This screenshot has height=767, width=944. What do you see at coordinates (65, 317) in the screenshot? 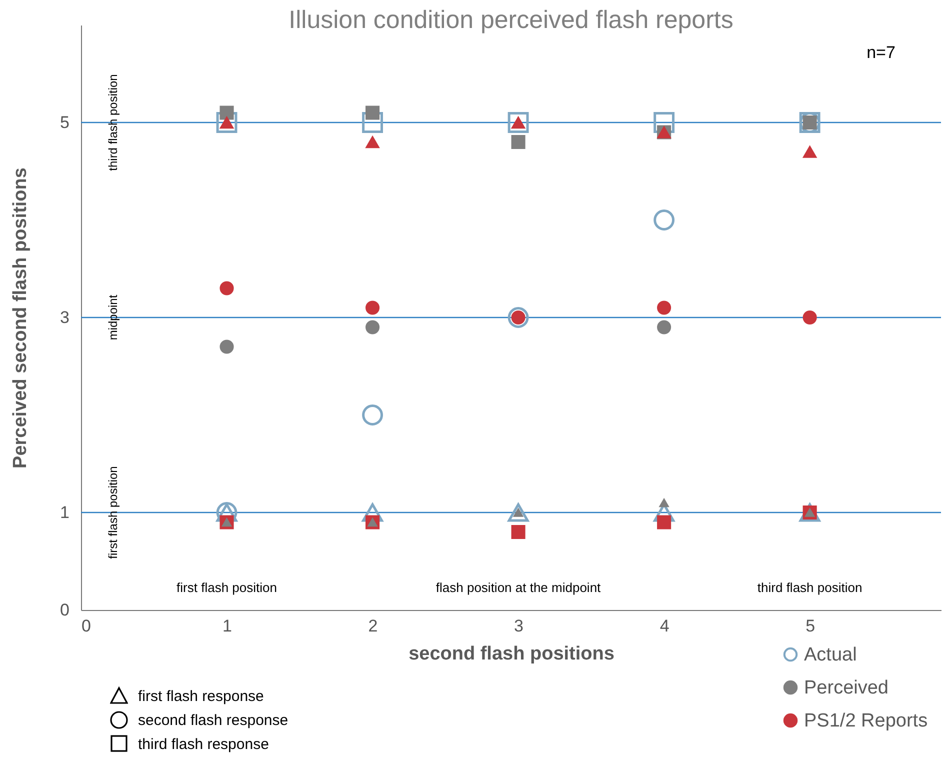
I see `y-tick-label: 3` at bounding box center [65, 317].